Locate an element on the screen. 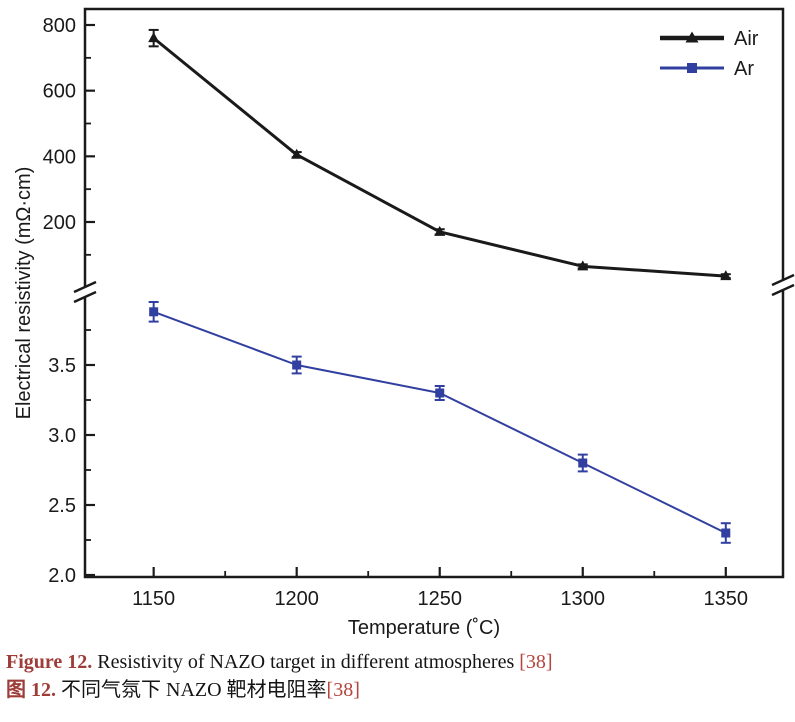 Image resolution: width=795 pixels, height=722 pixels. y-tick-label: 800 is located at coordinates (59, 26).